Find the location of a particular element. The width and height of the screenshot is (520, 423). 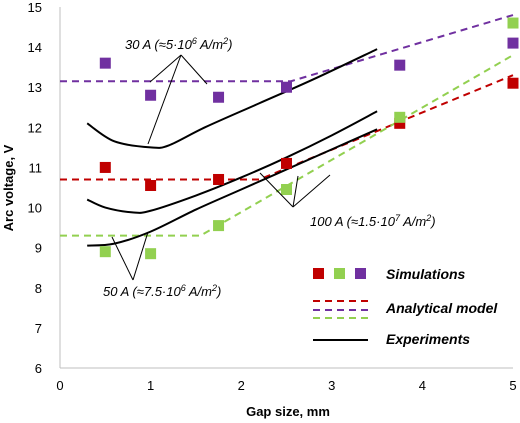

leader-100a-right is located at coordinates (311, 191).